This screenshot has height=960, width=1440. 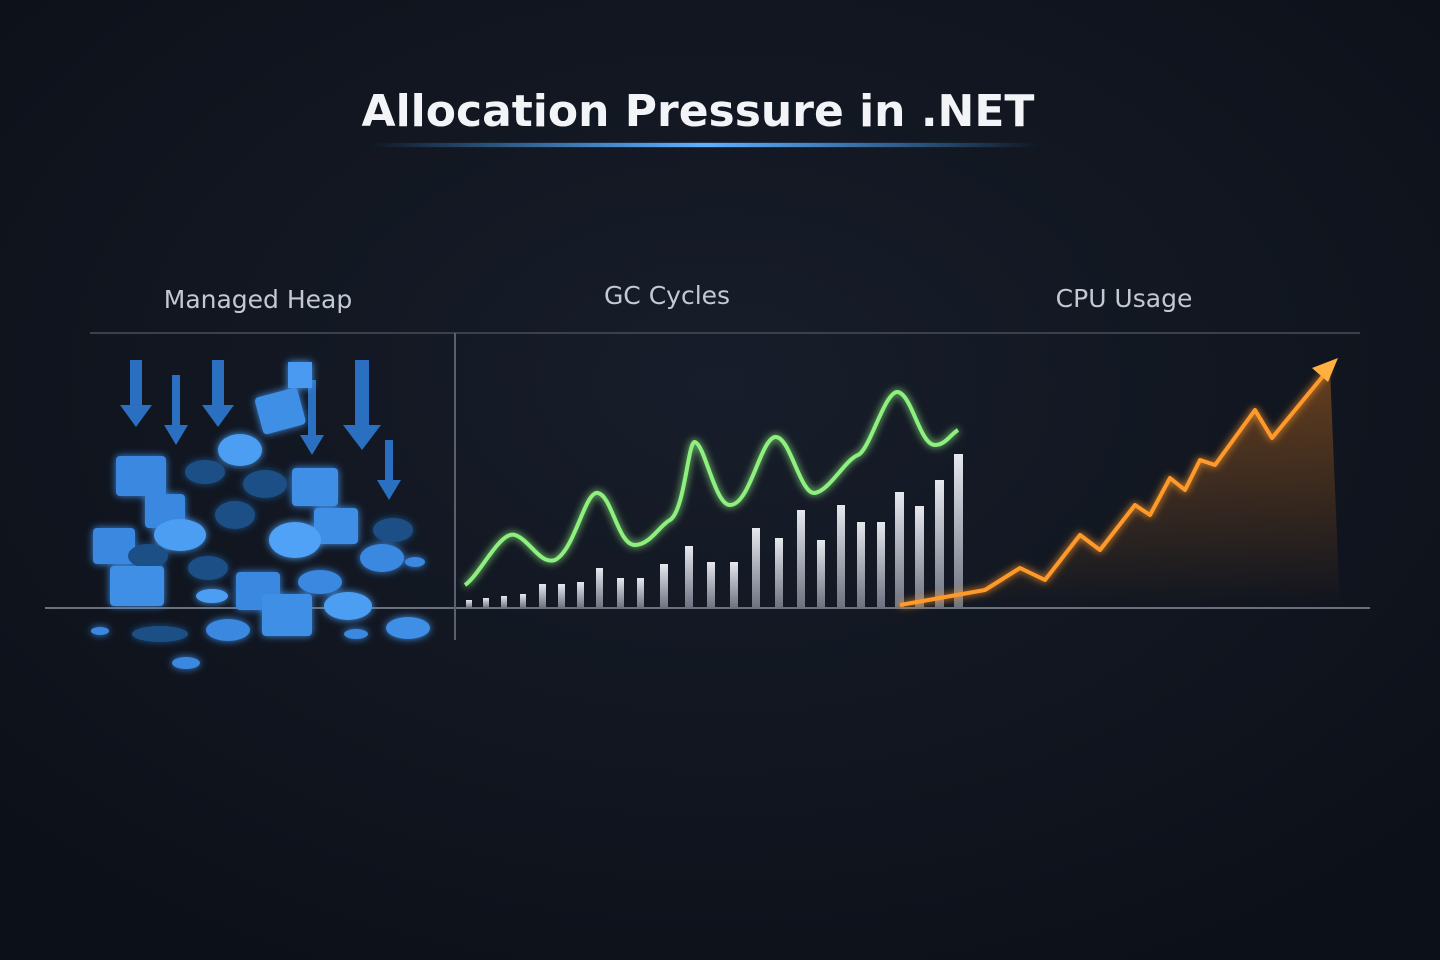 I want to click on cpu-arrowhead, so click(x=1325, y=370).